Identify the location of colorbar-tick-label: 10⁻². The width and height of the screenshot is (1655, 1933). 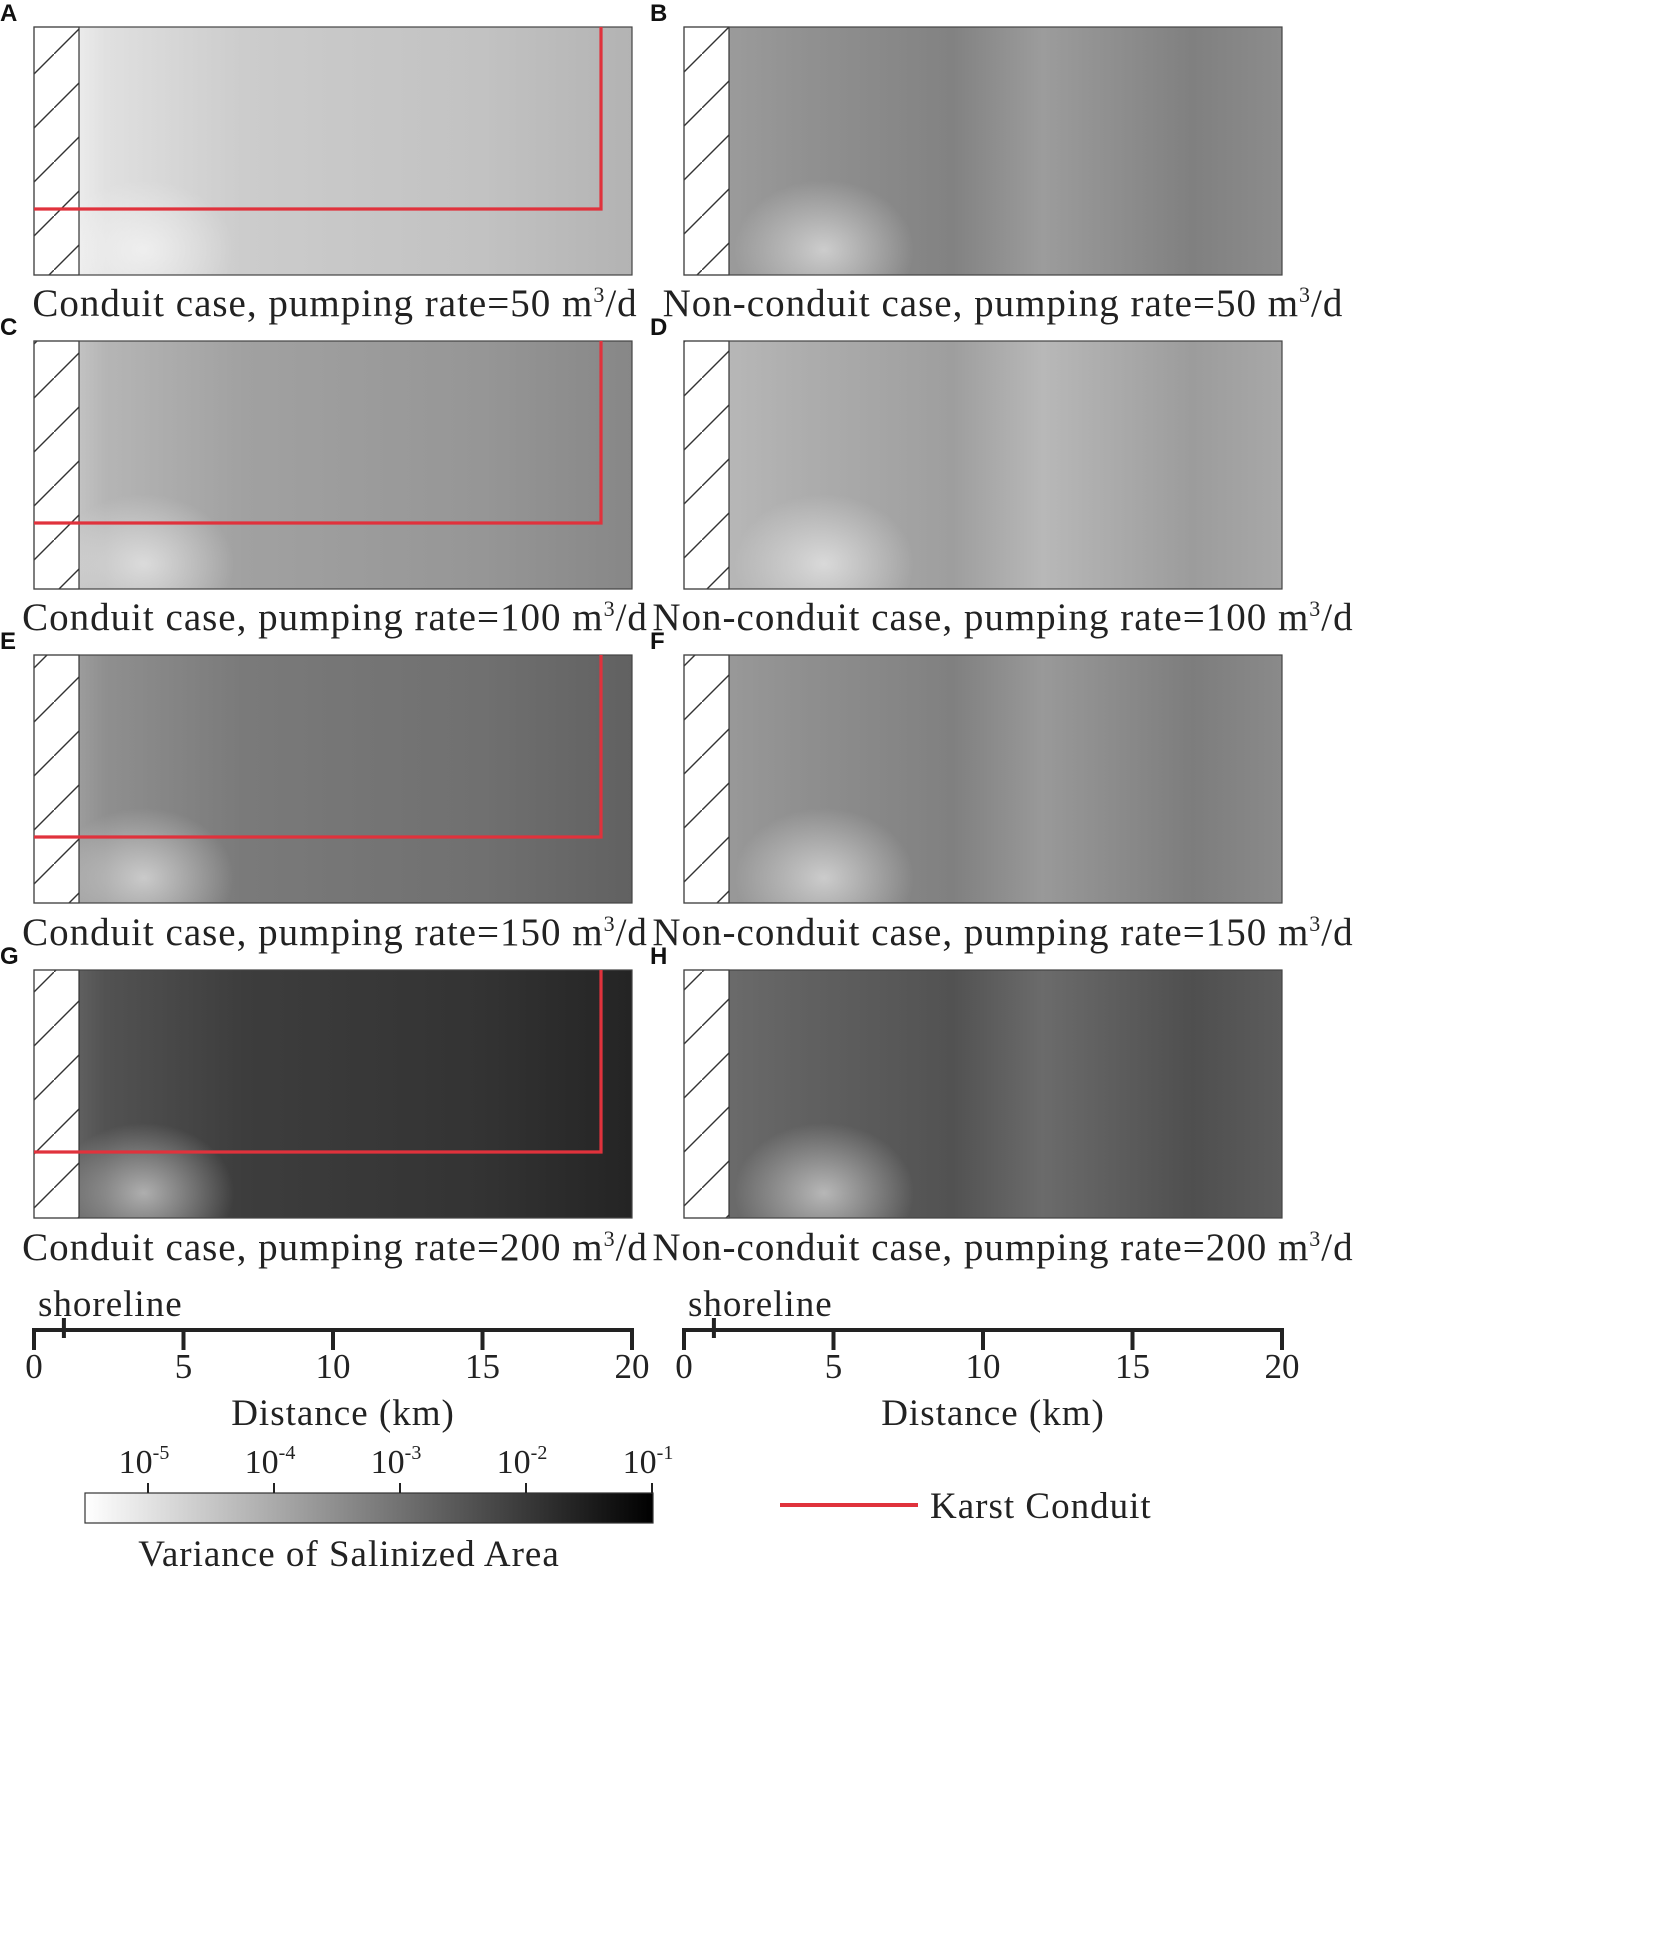
(522, 1461).